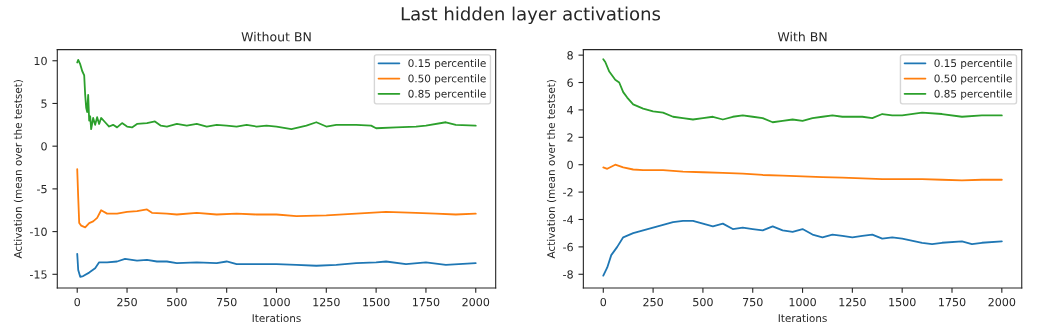 The height and width of the screenshot is (331, 1061). Describe the element at coordinates (568, 274) in the screenshot. I see `y-tick-label: -8` at that location.